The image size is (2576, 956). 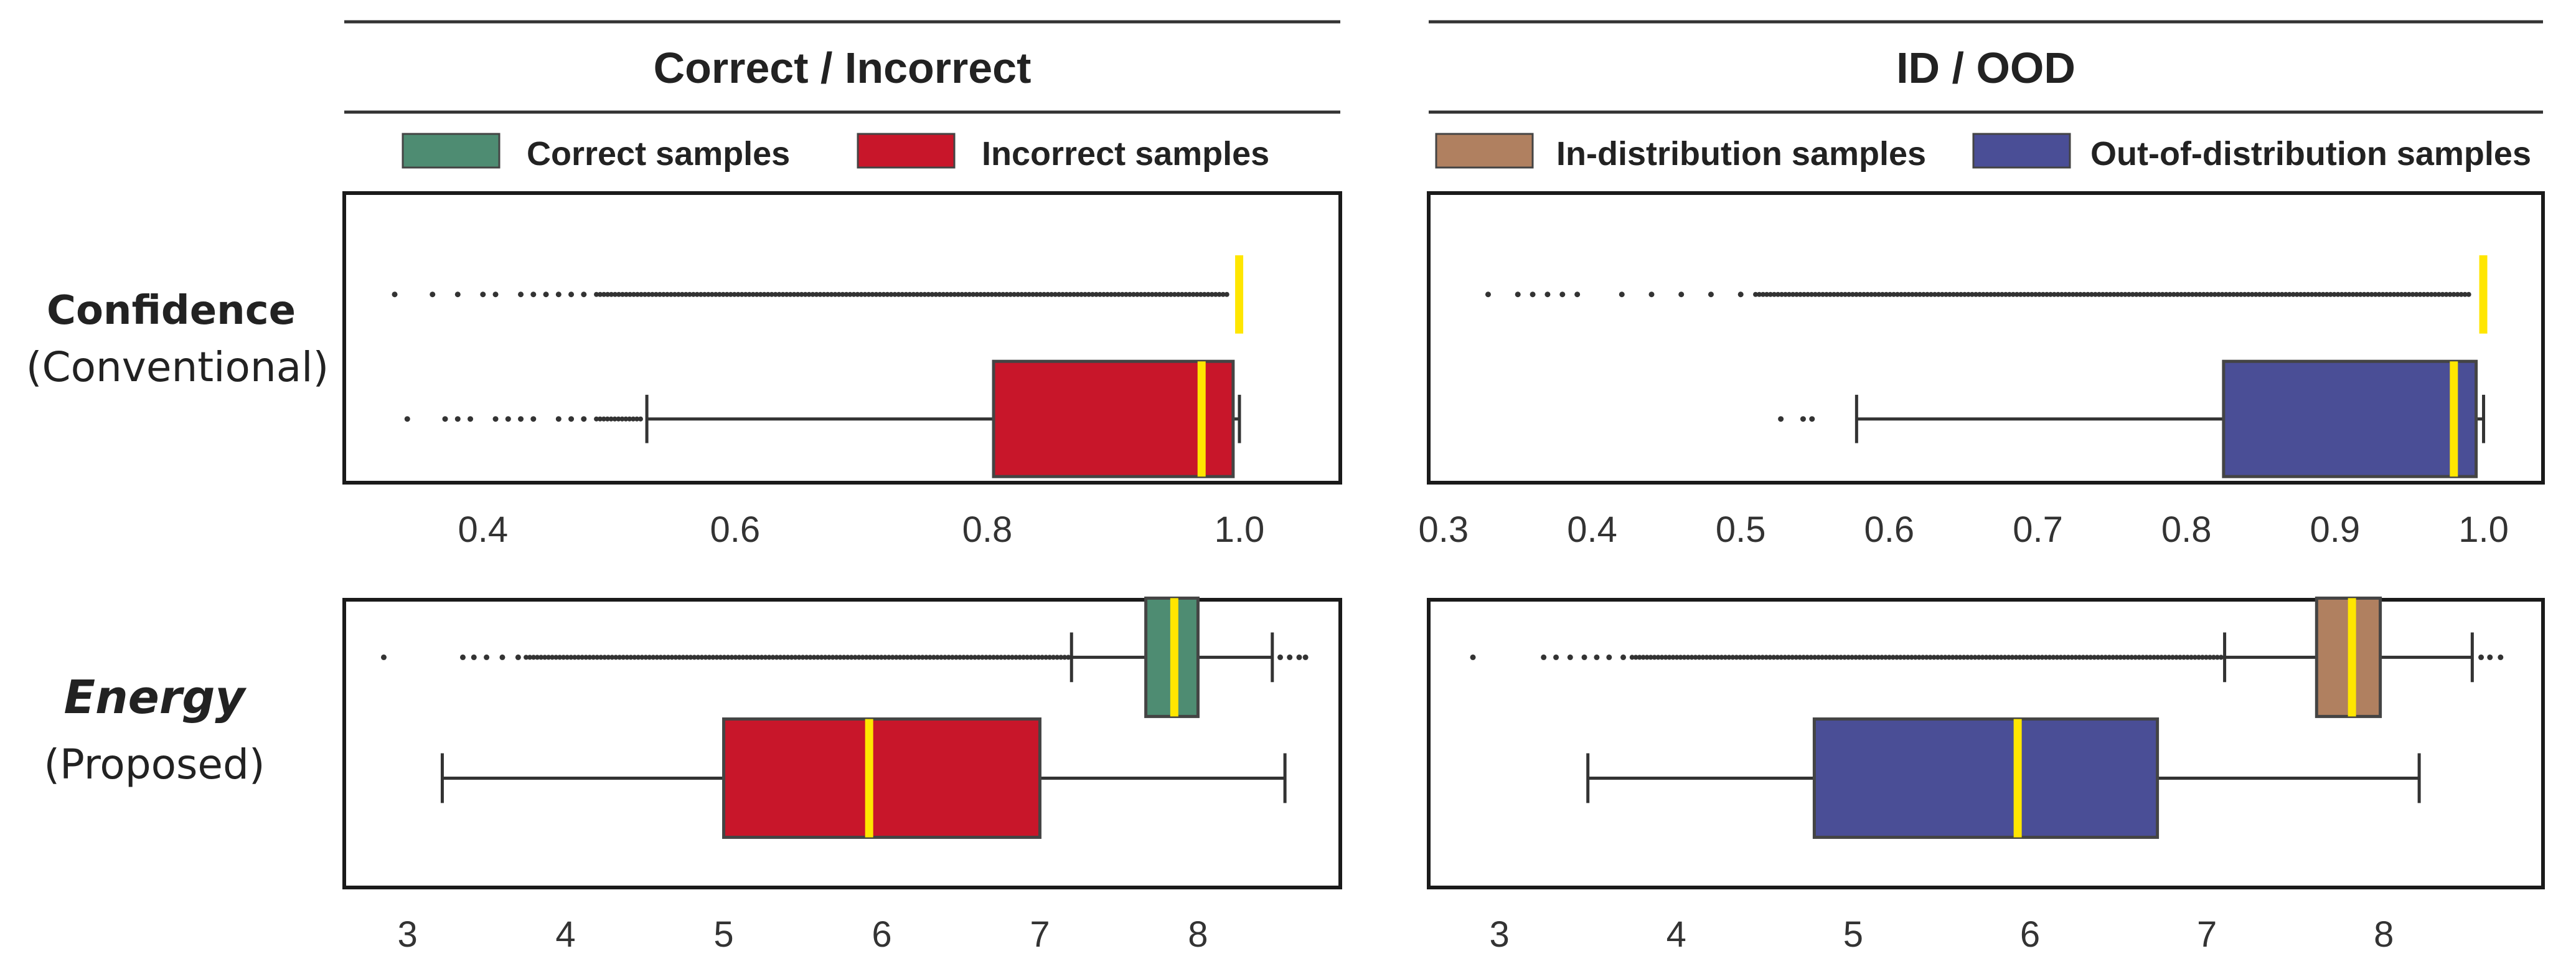 I want to click on x-tick-label-0-6: 0.6, so click(x=1889, y=529).